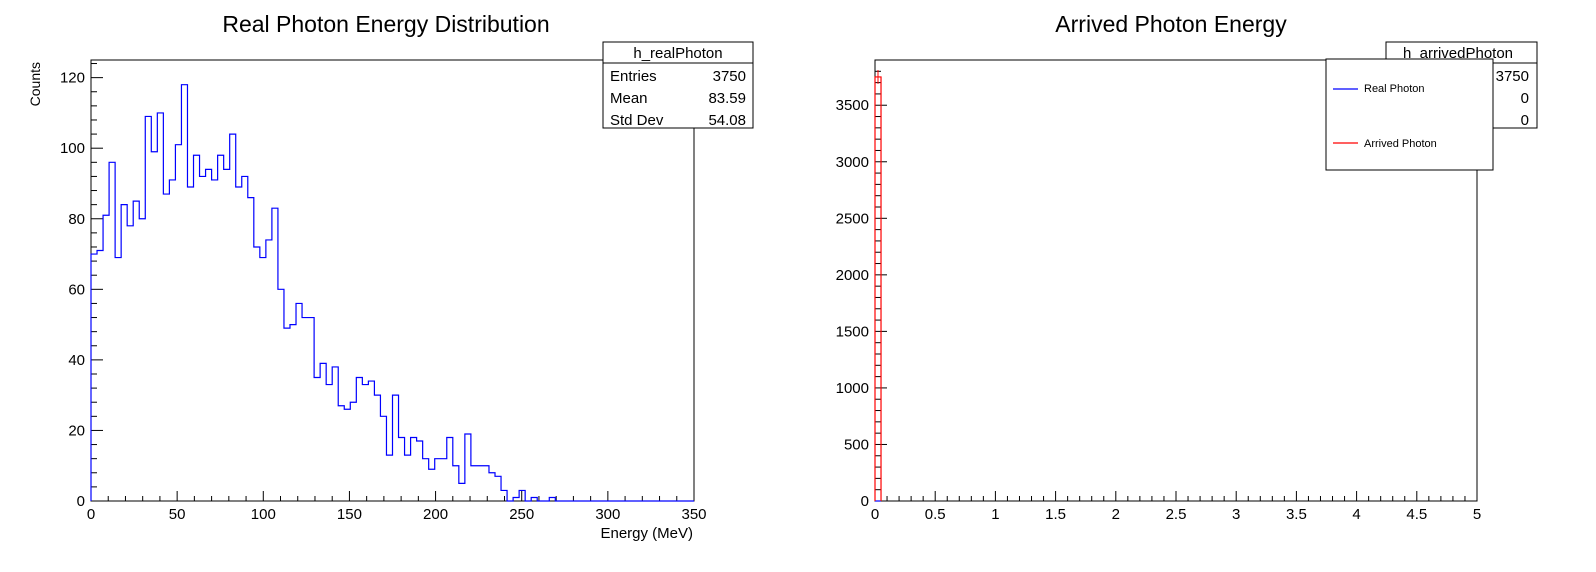  Describe the element at coordinates (1356, 514) in the screenshot. I see `x-tick-label: 4` at that location.